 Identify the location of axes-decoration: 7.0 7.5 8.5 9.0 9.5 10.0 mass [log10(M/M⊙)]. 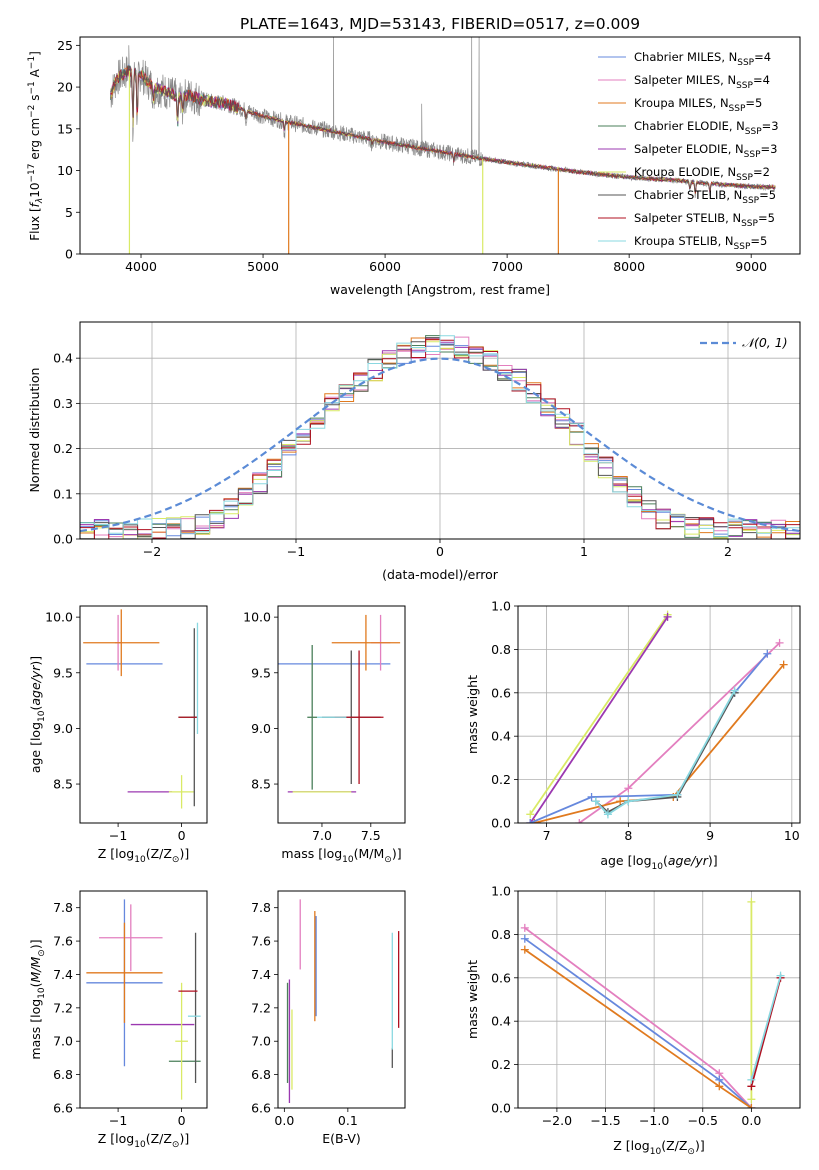
(324, 735).